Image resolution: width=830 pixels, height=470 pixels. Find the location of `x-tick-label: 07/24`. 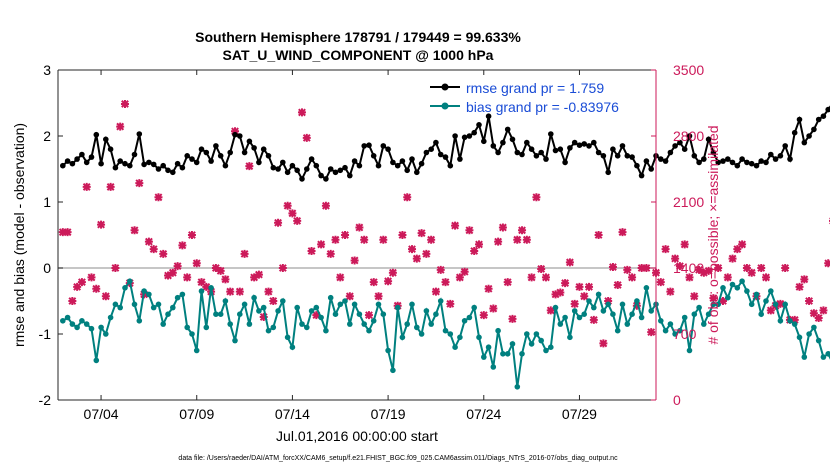

x-tick-label: 07/24 is located at coordinates (483, 414).